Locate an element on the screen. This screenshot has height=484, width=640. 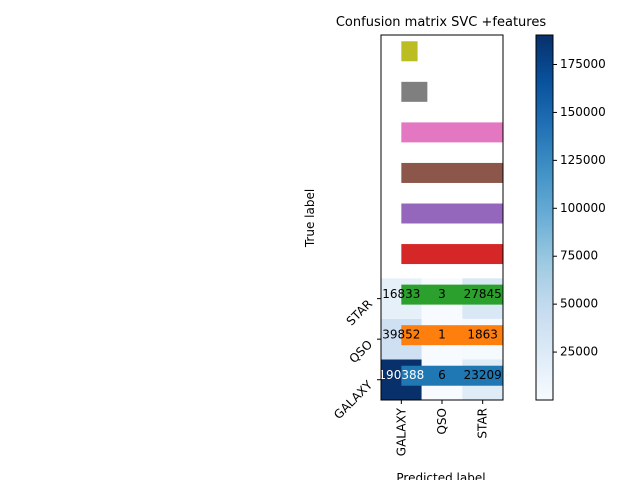
y-tick-label: STAR is located at coordinates (360, 313).